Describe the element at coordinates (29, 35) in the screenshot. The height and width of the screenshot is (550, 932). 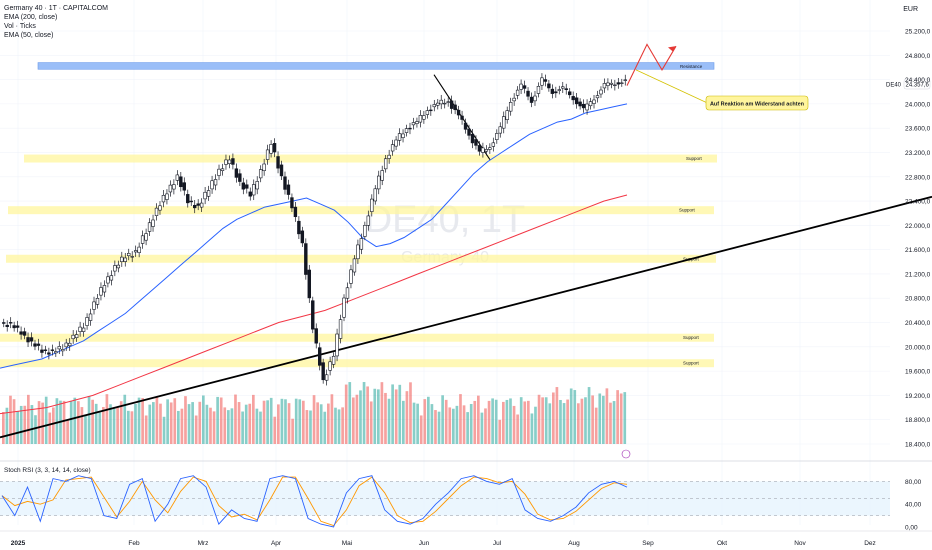
I see `legend-ema50: EMA (50, close)` at that location.